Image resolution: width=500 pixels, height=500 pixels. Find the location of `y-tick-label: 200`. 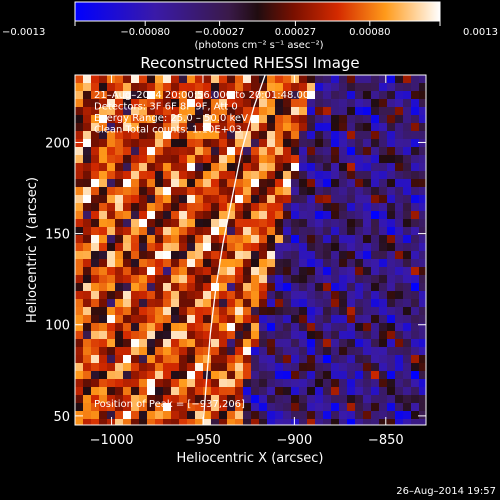

y-tick-label: 200 is located at coordinates (57, 143).